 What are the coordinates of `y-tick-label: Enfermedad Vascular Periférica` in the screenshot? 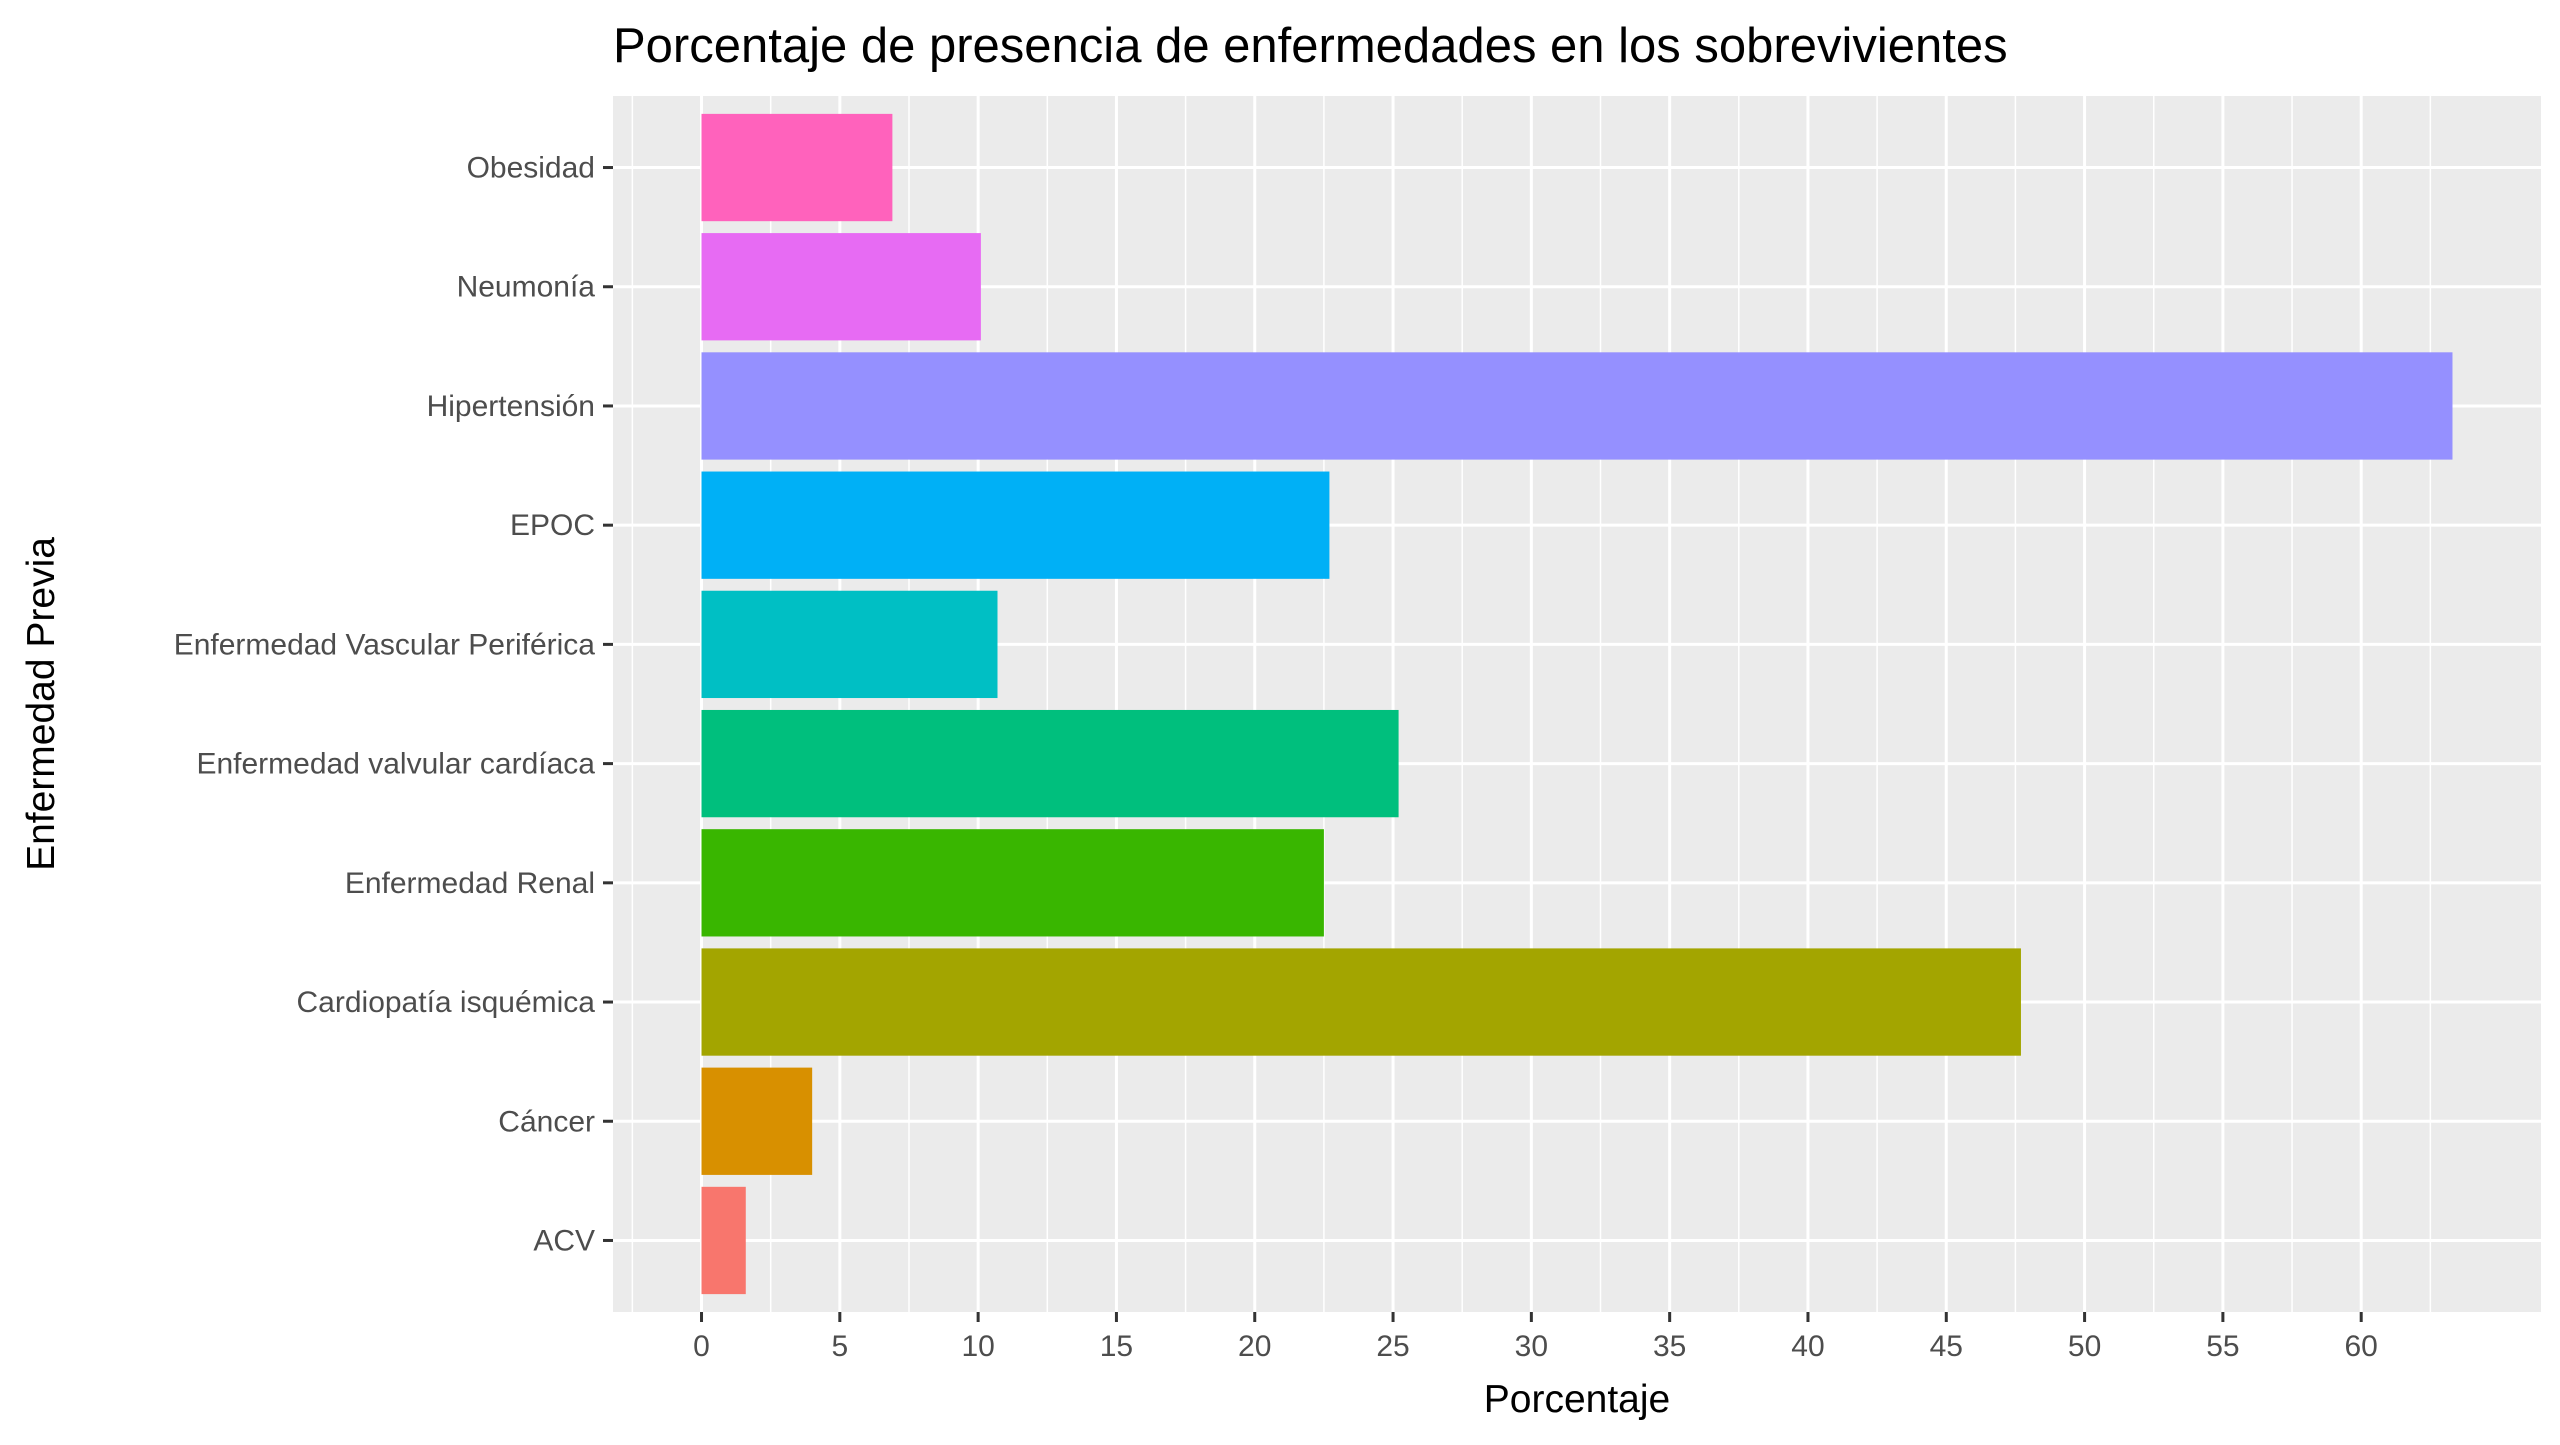 It's located at (385, 644).